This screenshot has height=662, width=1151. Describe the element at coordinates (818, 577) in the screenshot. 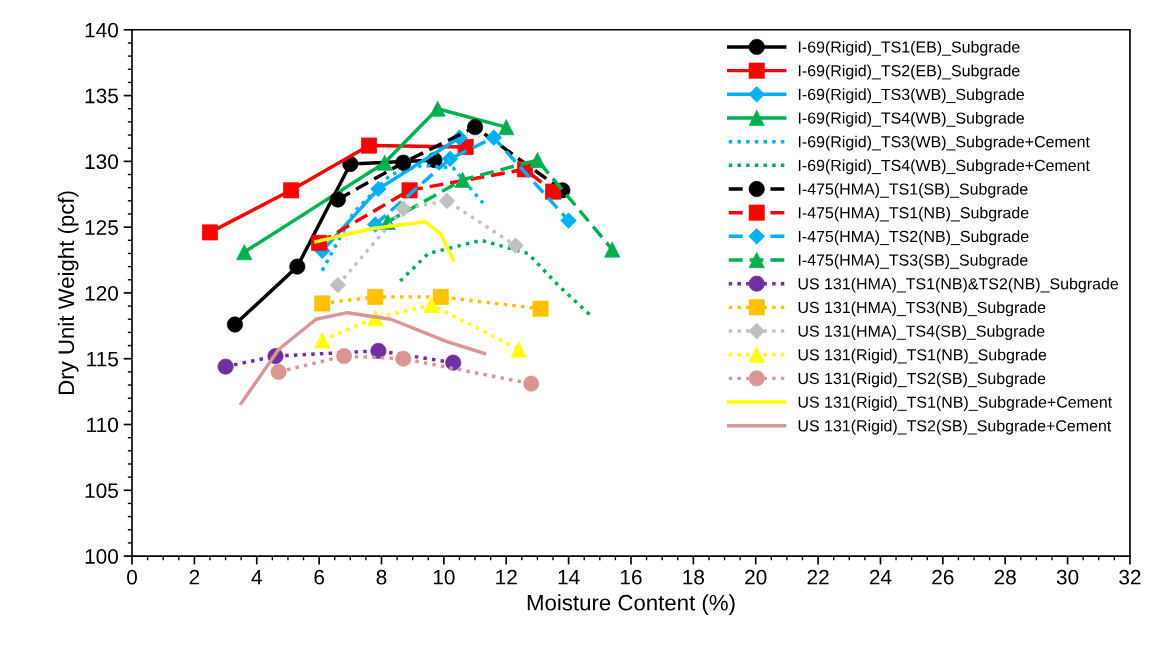

I see `x-tick-label: 22` at that location.